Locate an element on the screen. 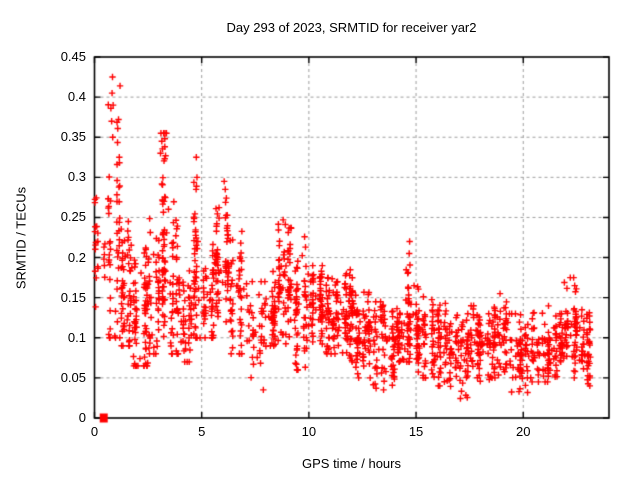 The width and height of the screenshot is (640, 480). x-tick-label: 5 is located at coordinates (202, 431).